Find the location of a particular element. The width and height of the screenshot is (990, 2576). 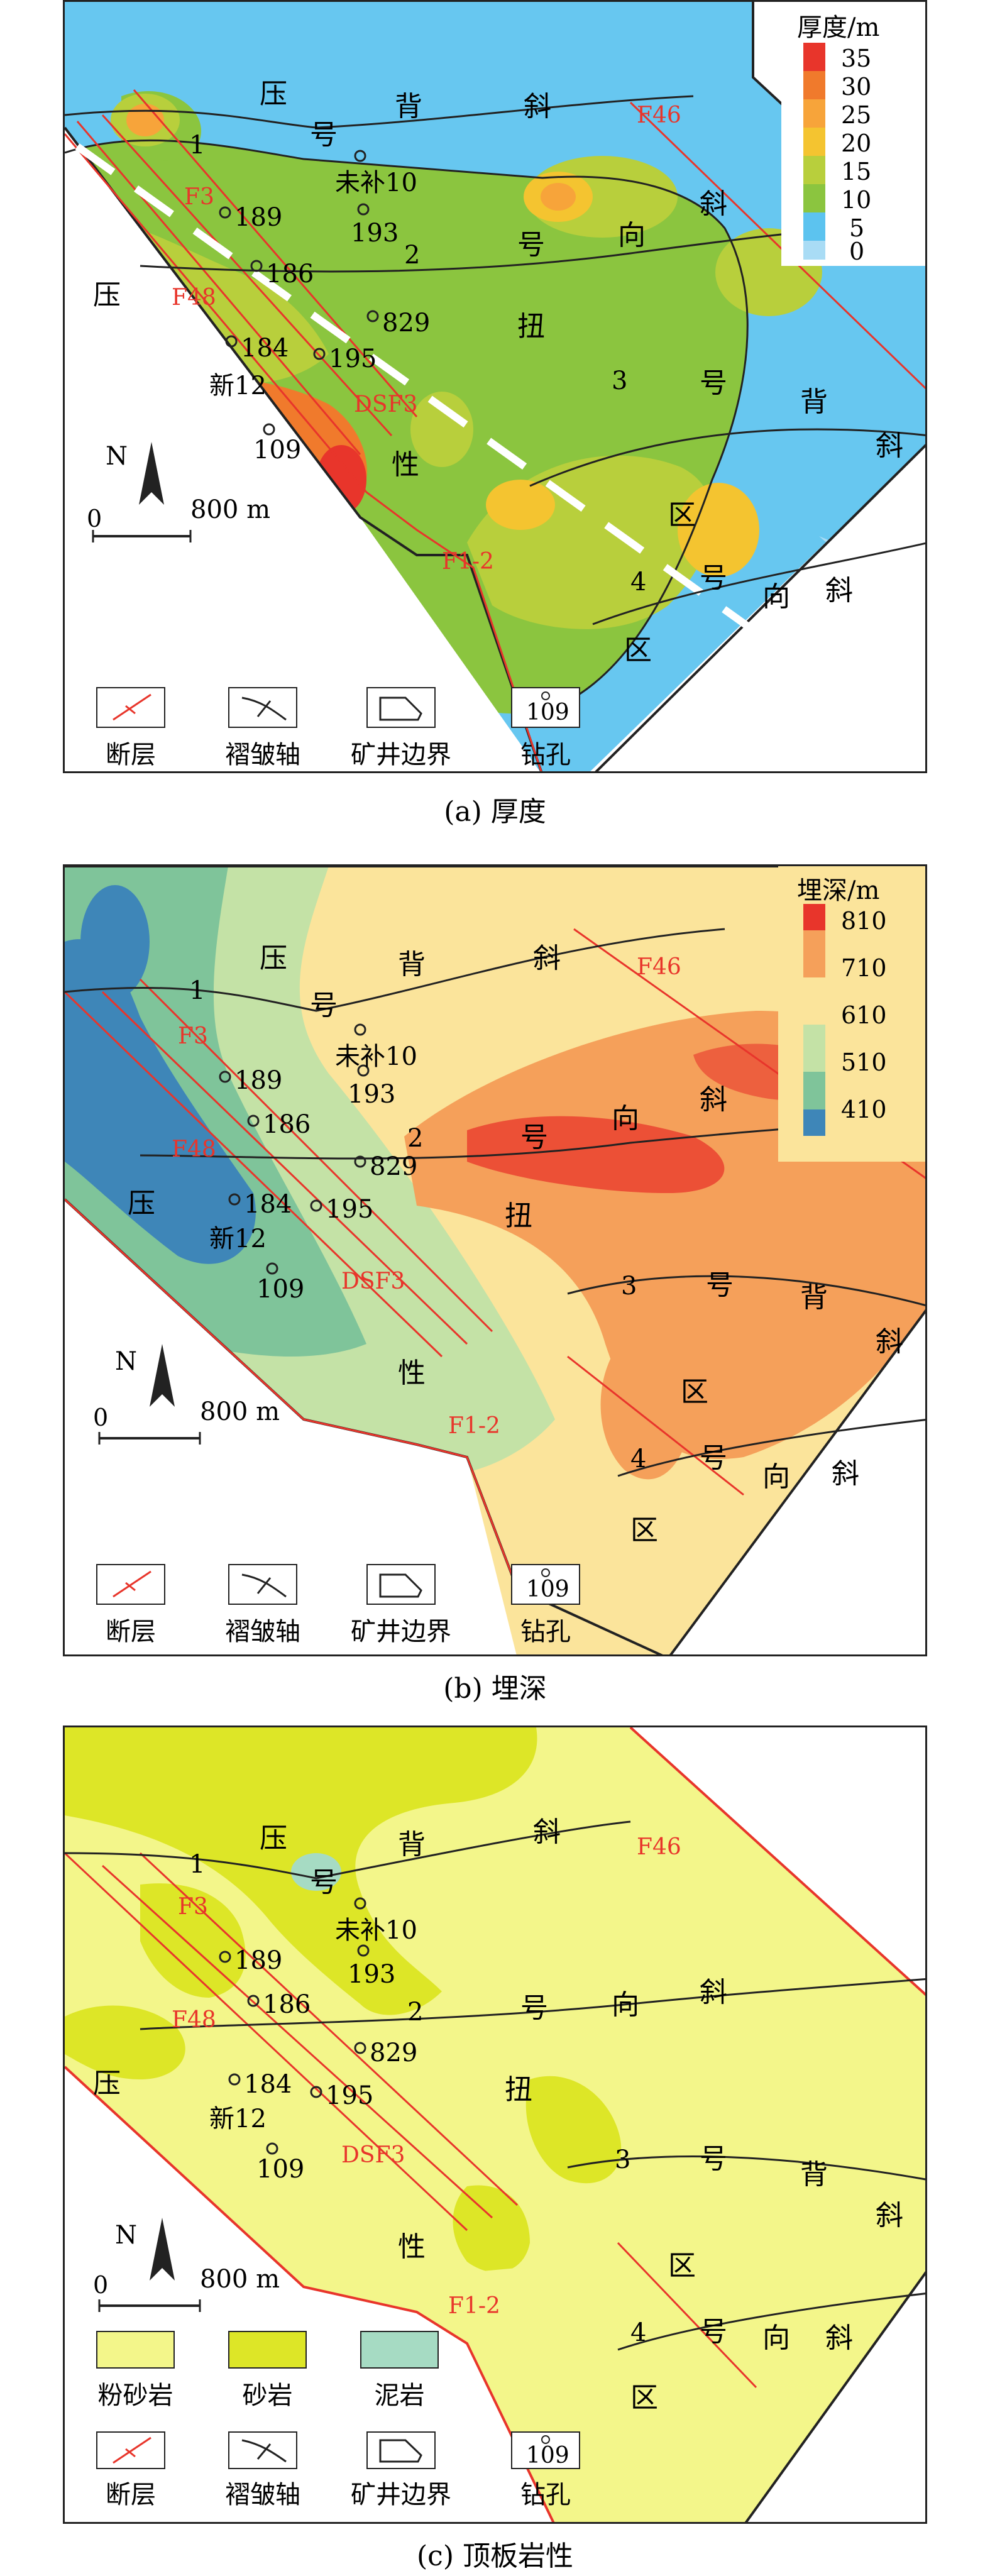

fault-label-f48: F48 is located at coordinates (194, 1149).